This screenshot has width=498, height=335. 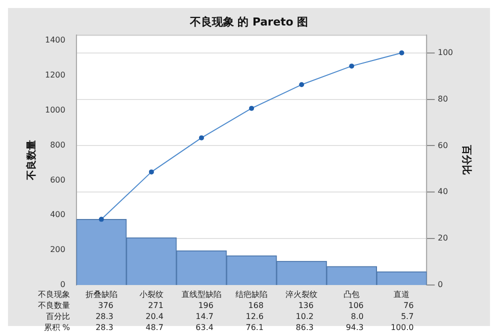 I want to click on text: 168, so click(x=256, y=305).